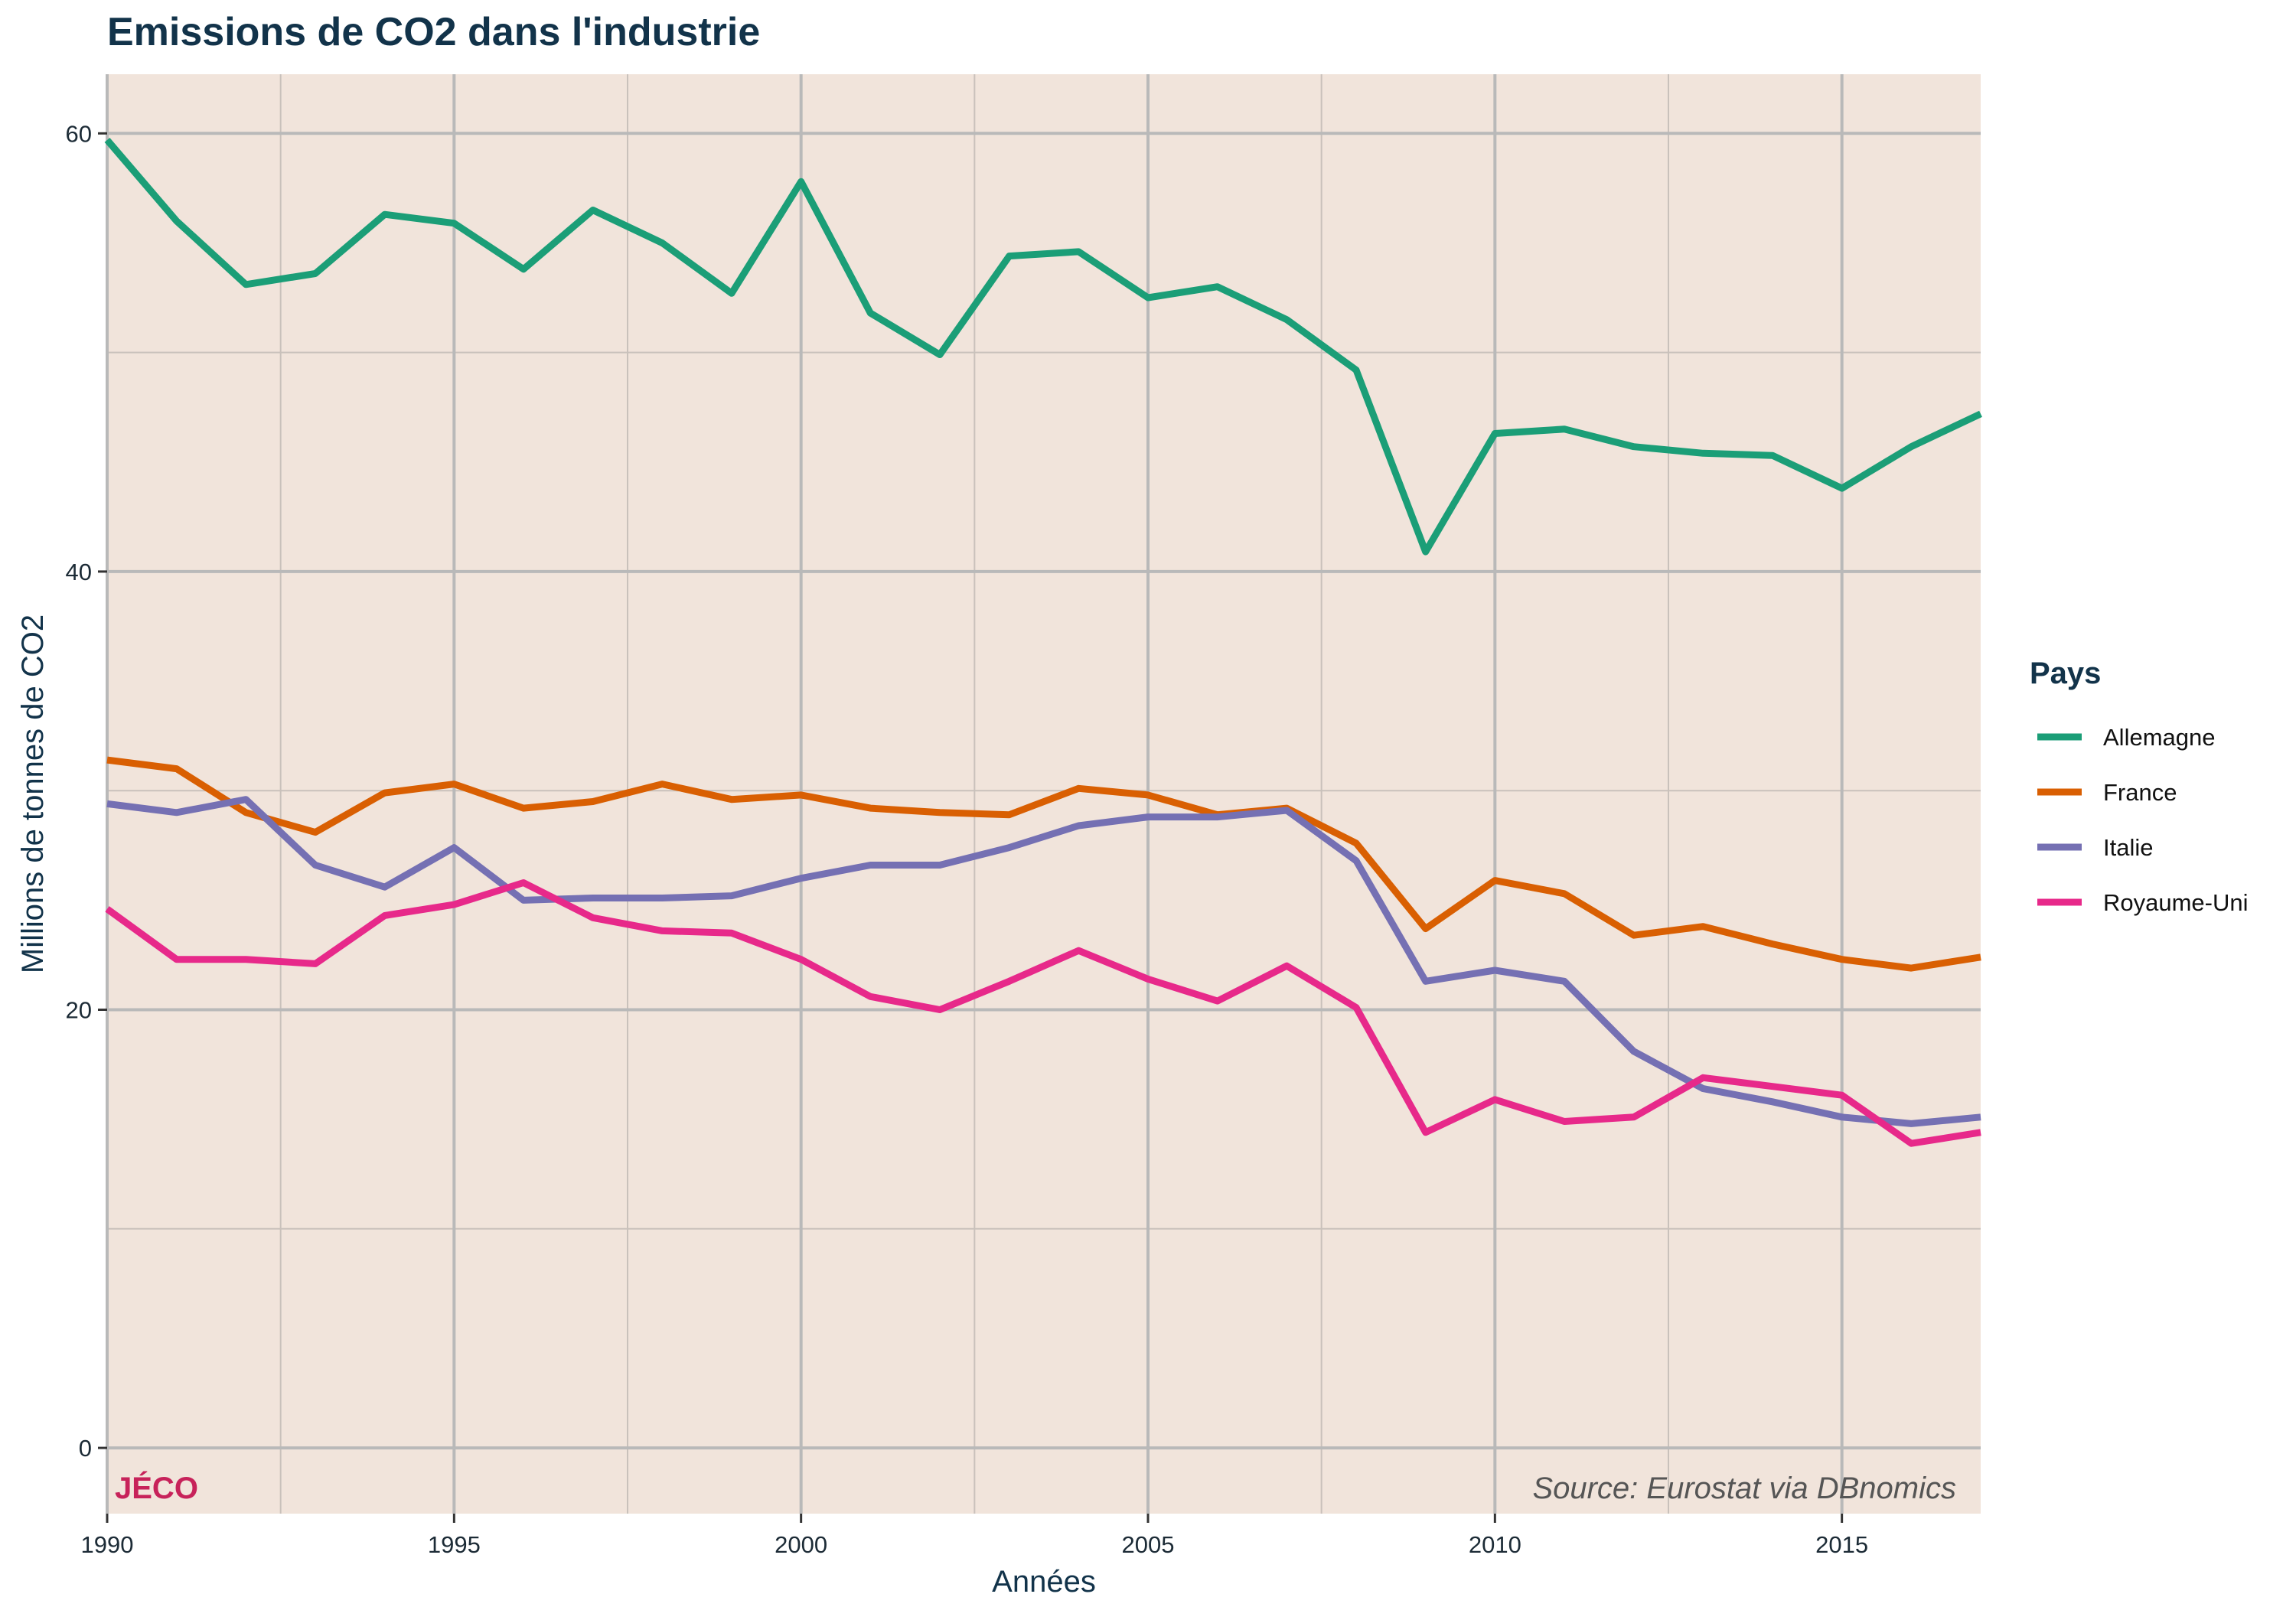 This screenshot has height=1607, width=2296. Describe the element at coordinates (1495, 1544) in the screenshot. I see `x-tick-label: 2010` at that location.